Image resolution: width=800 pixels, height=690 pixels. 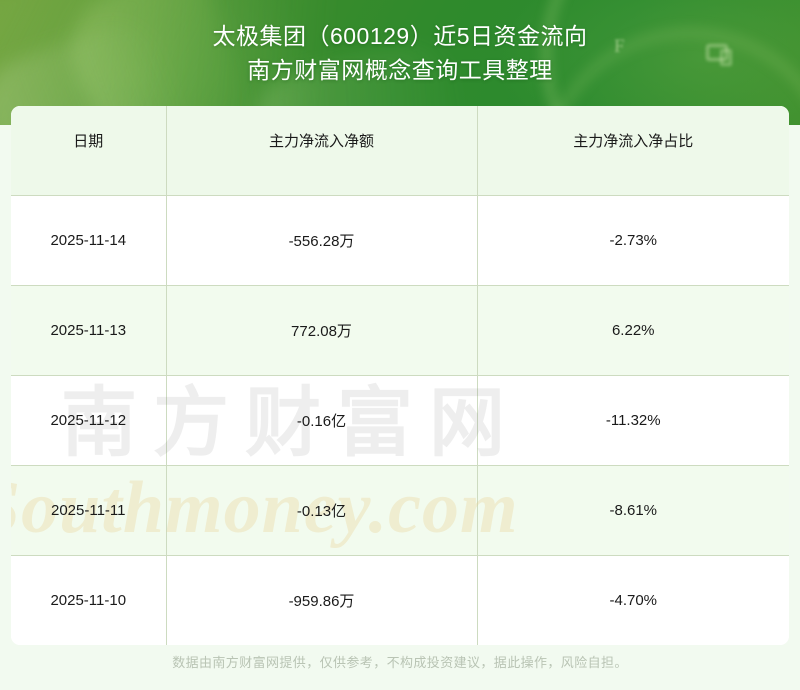 What do you see at coordinates (400, 70) in the screenshot?
I see `title-line-secondary: 南方财富网概念查询工具整理` at bounding box center [400, 70].